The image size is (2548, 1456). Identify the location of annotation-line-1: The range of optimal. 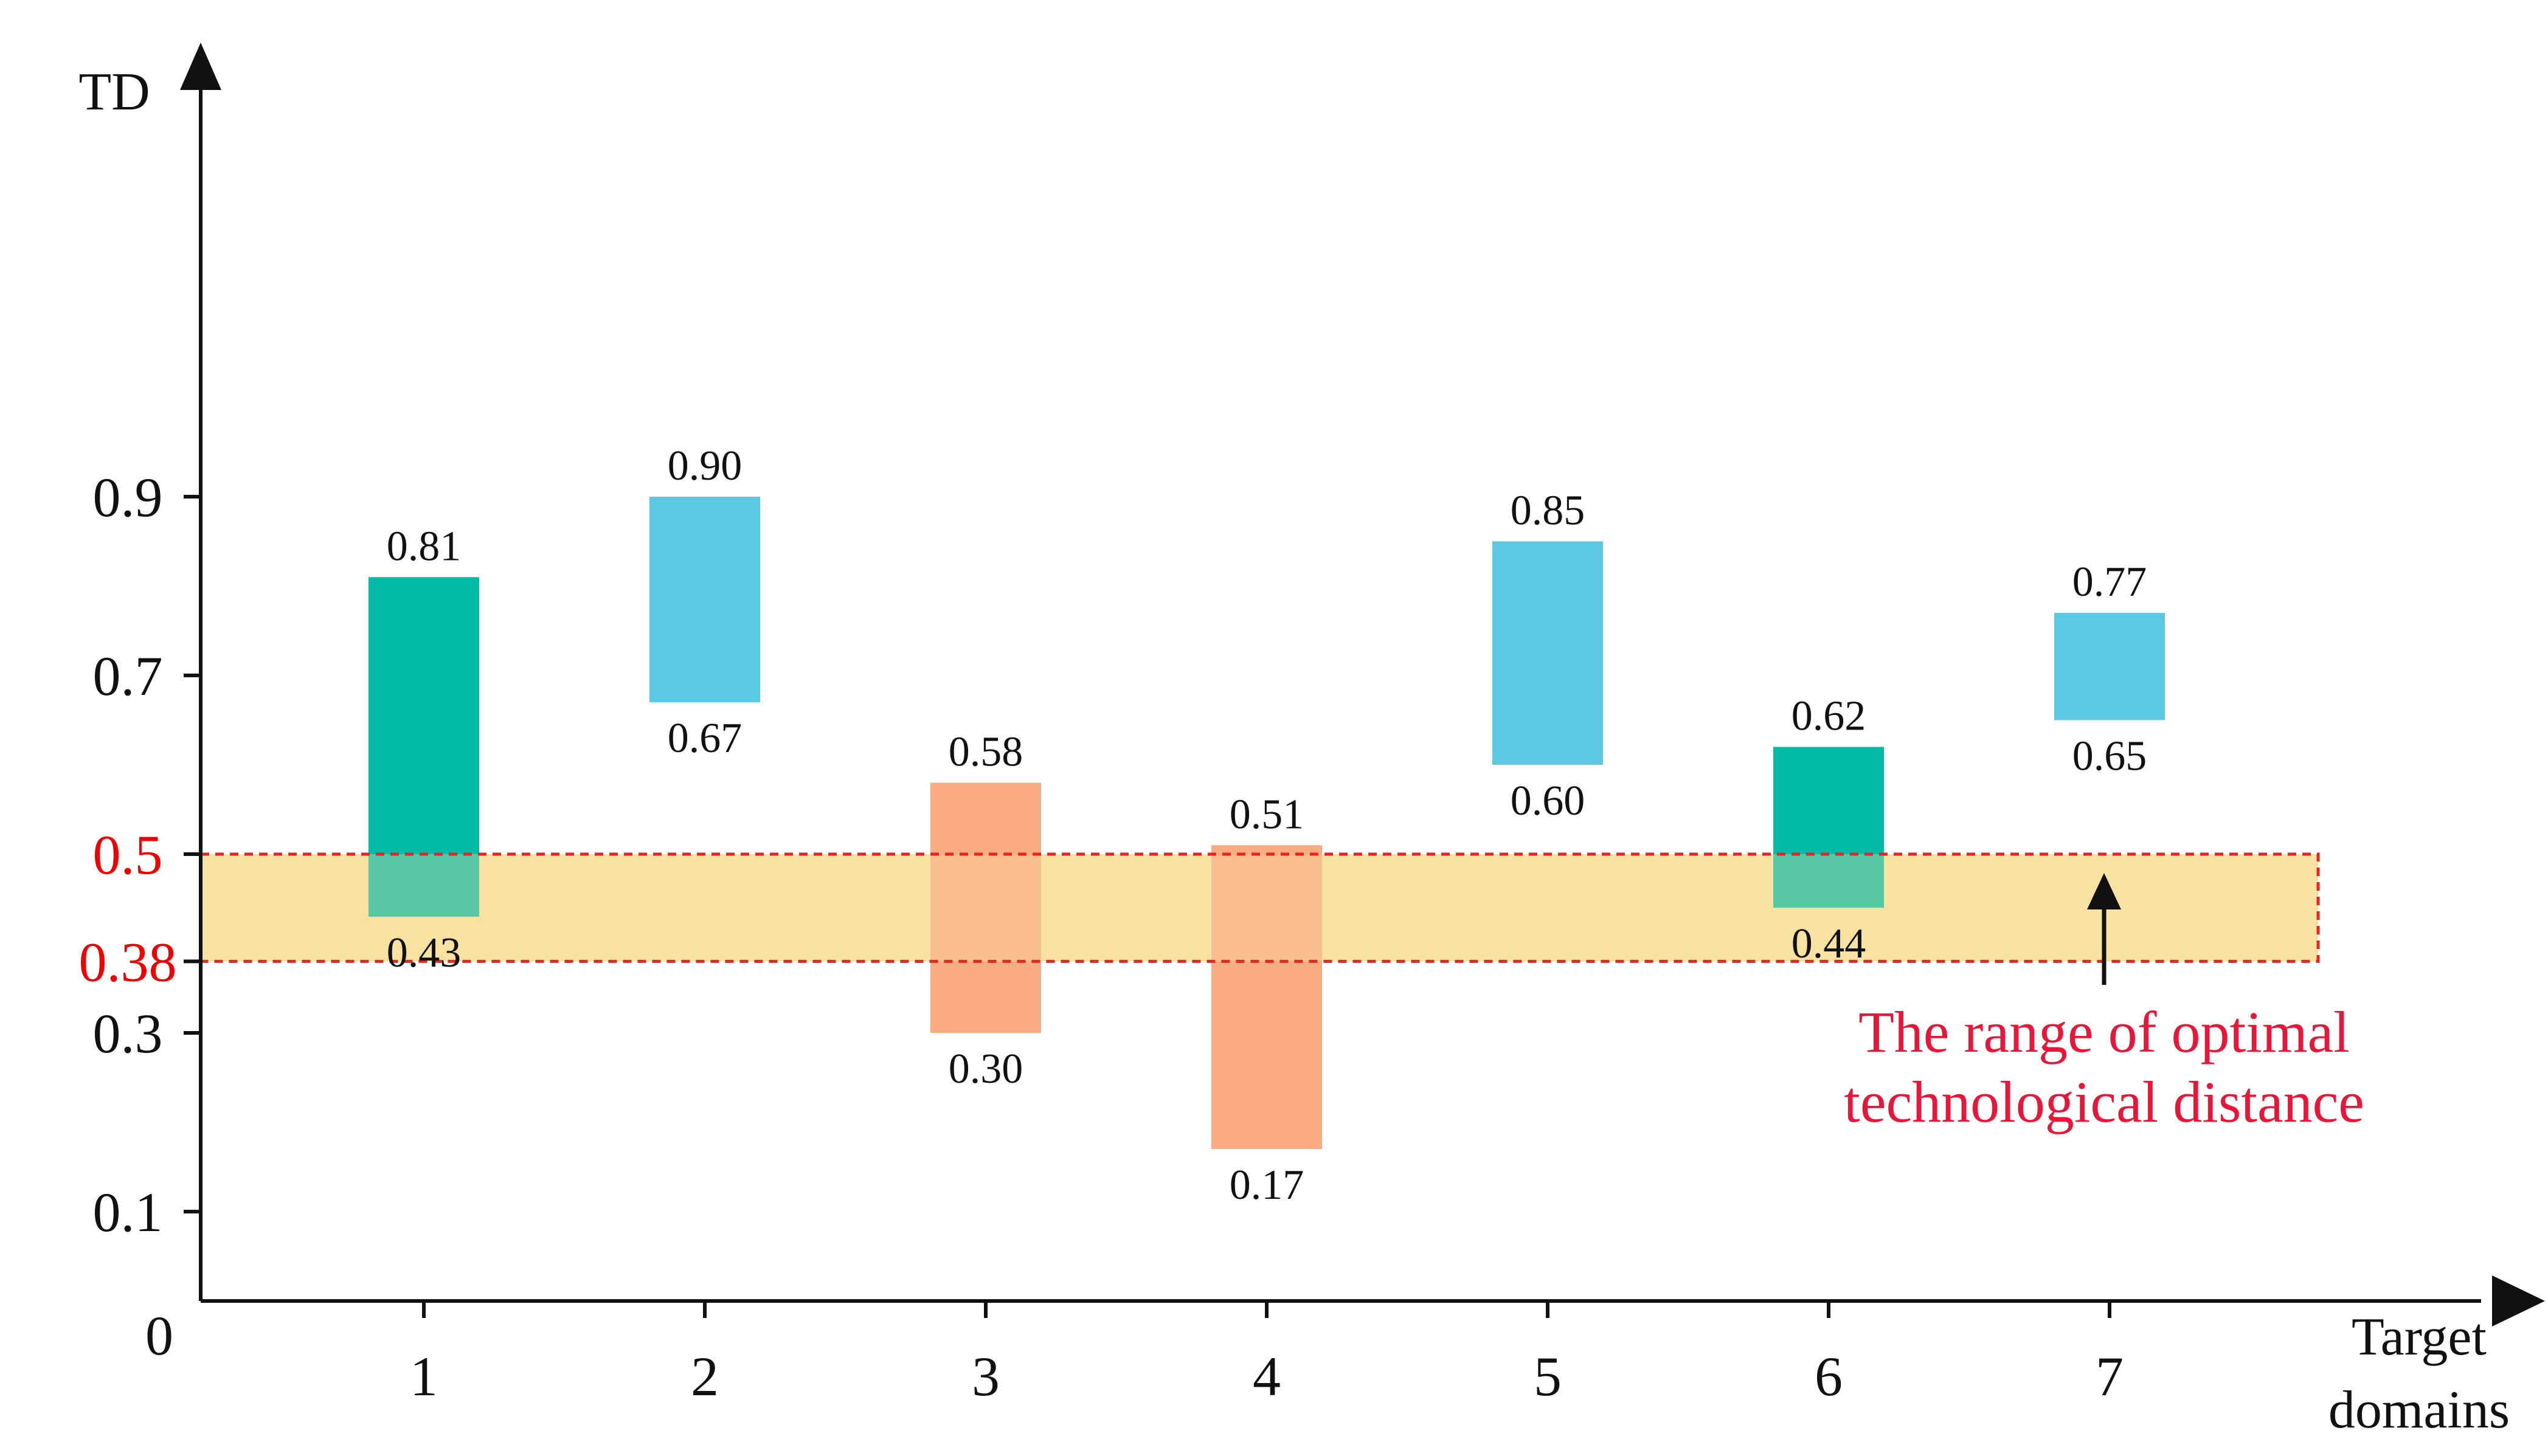
(2104, 1031).